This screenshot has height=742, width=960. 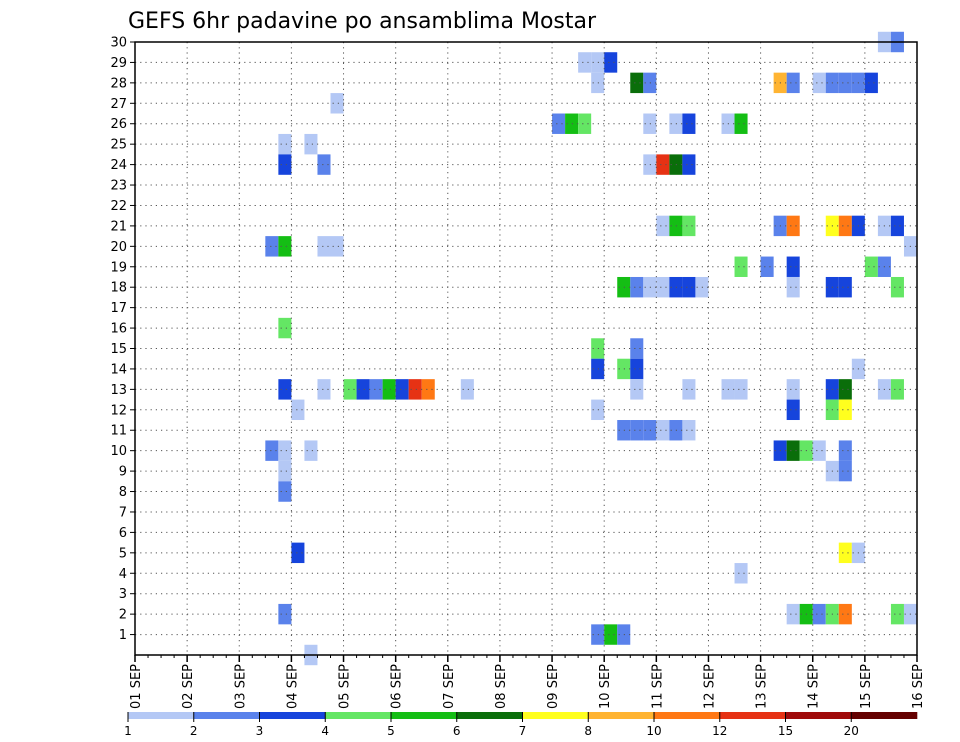 I want to click on y-tick-label: 20, so click(x=118, y=247).